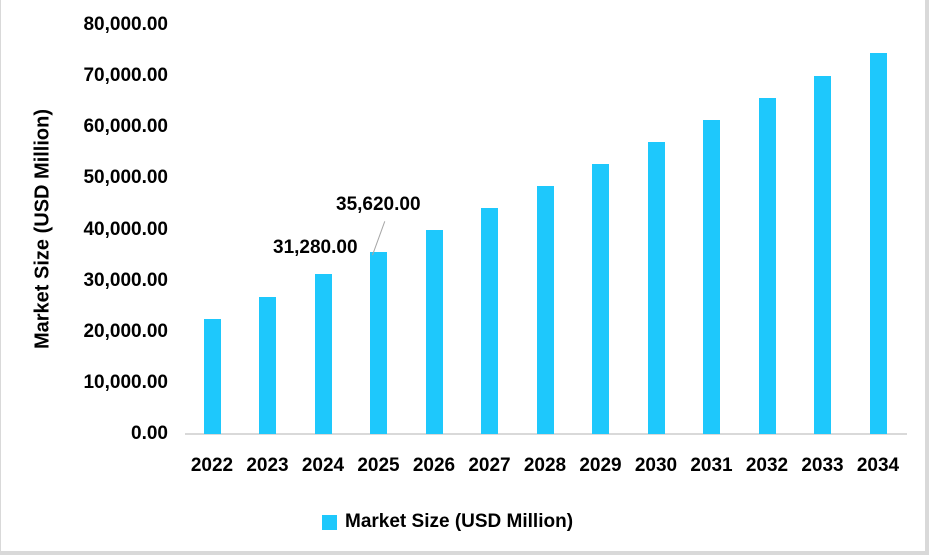  What do you see at coordinates (489, 321) in the screenshot?
I see `bar-2027` at bounding box center [489, 321].